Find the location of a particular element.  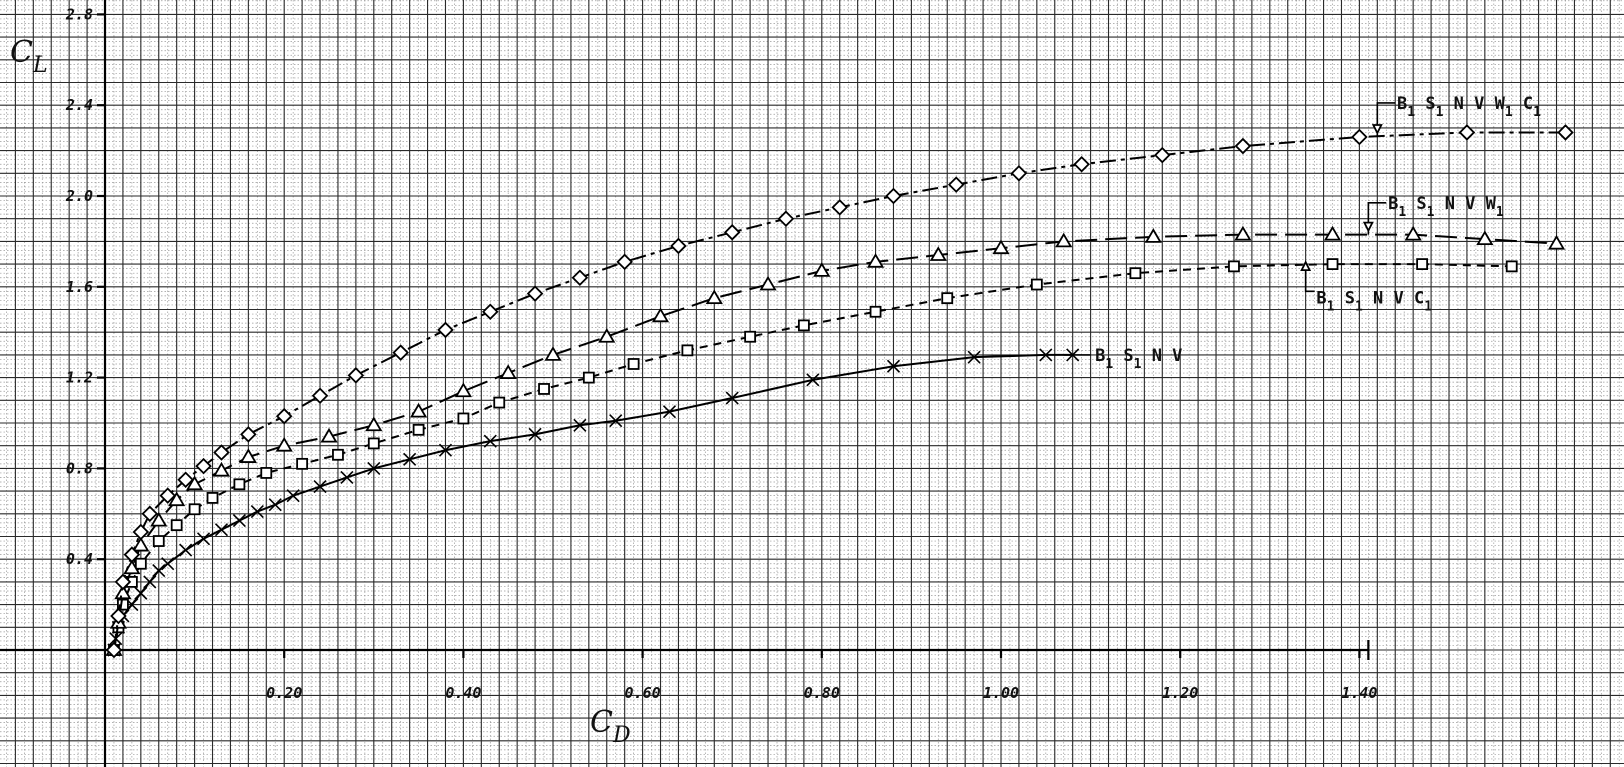

label-series-w1c1: B1 S1 N V W1 C1 is located at coordinates (1469, 107).